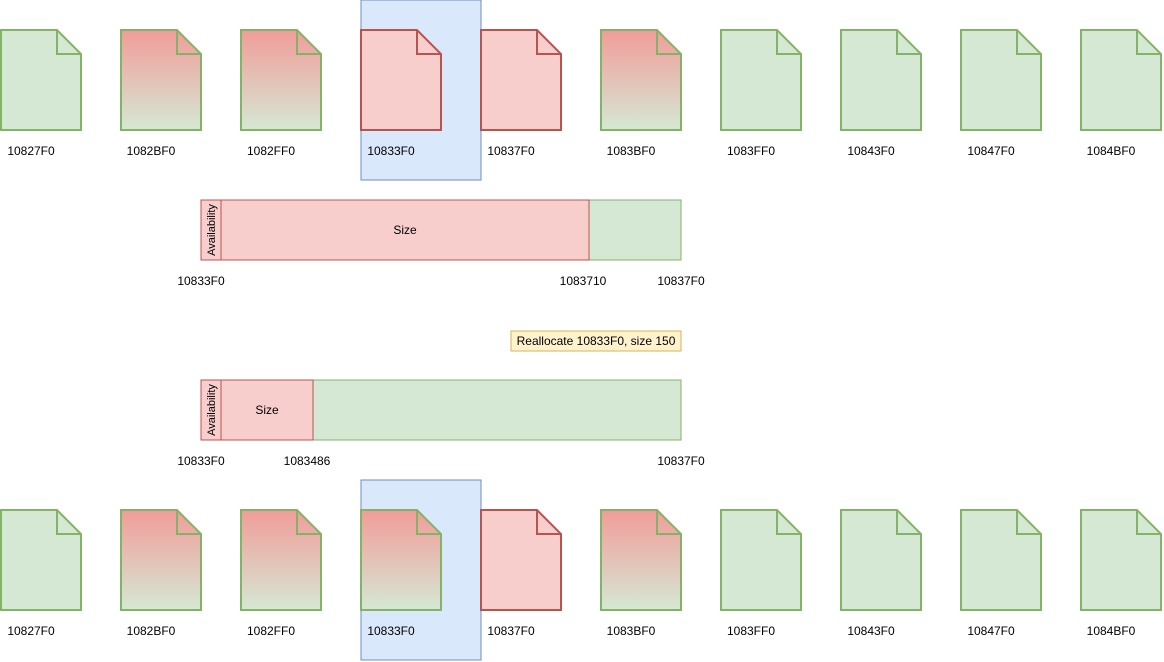 Image resolution: width=1164 pixels, height=662 pixels. I want to click on block-after-availability-cell, so click(211, 410).